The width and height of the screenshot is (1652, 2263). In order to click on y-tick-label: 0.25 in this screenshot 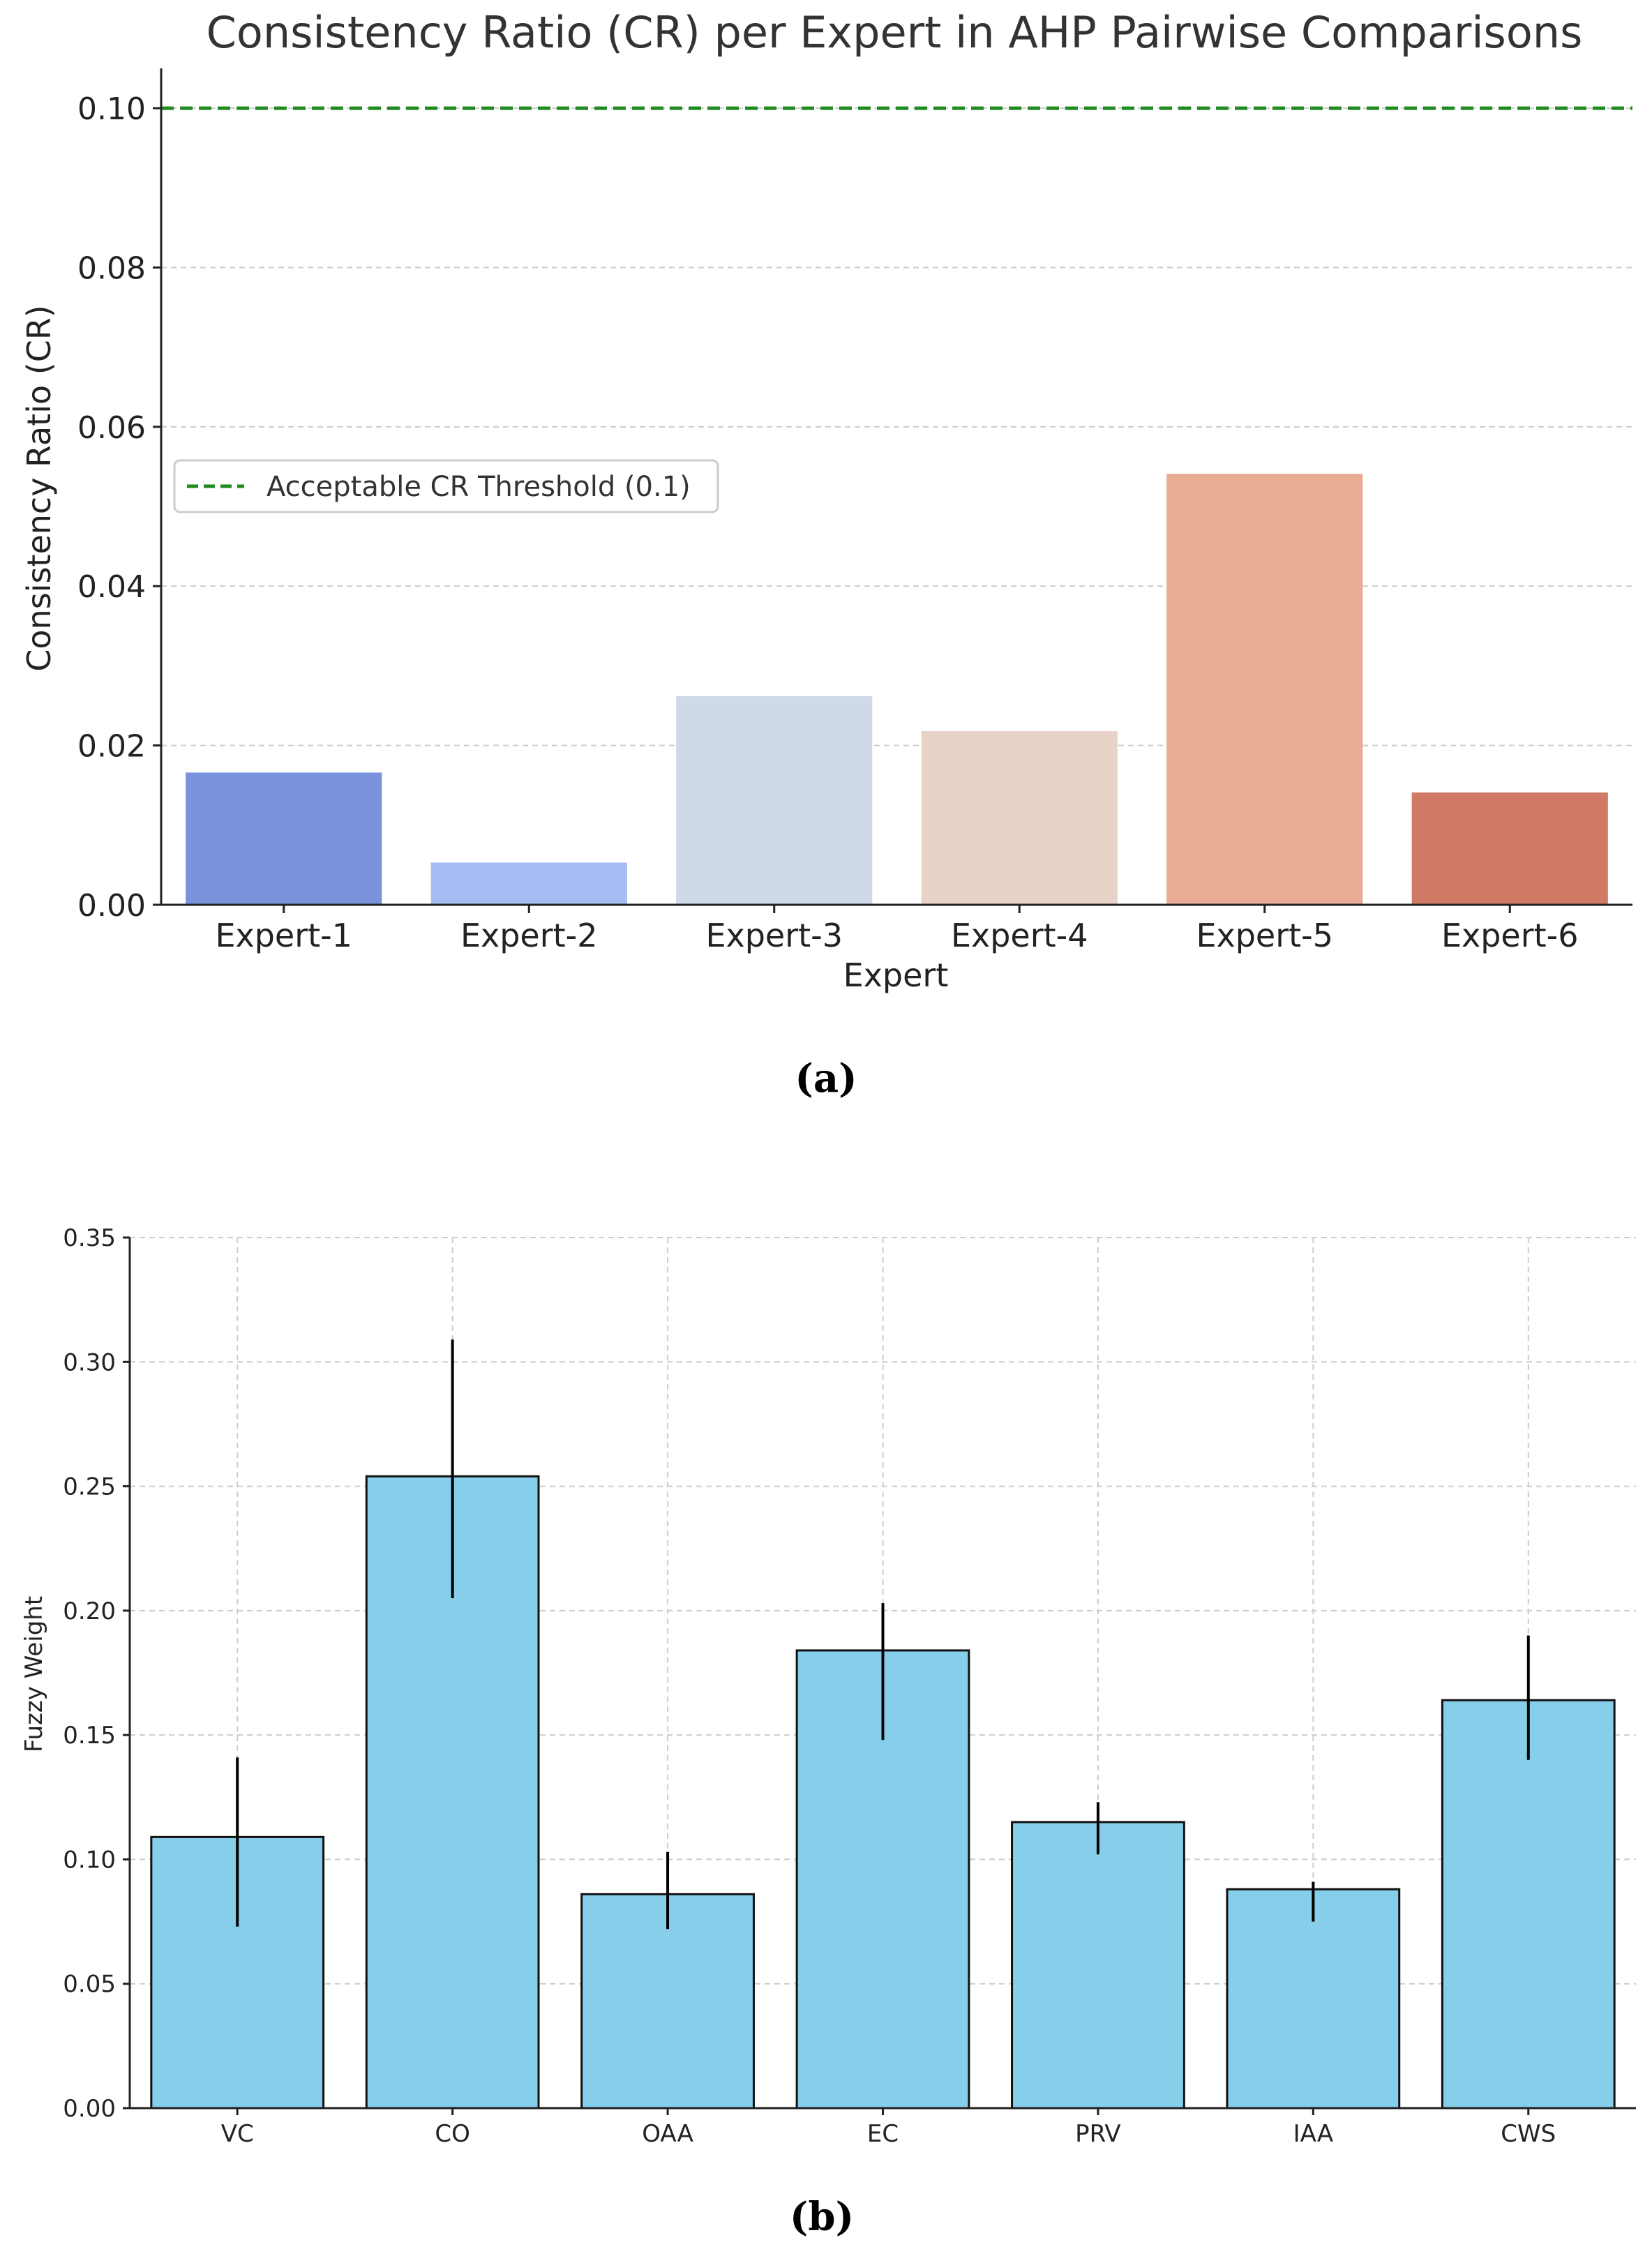, I will do `click(89, 1487)`.